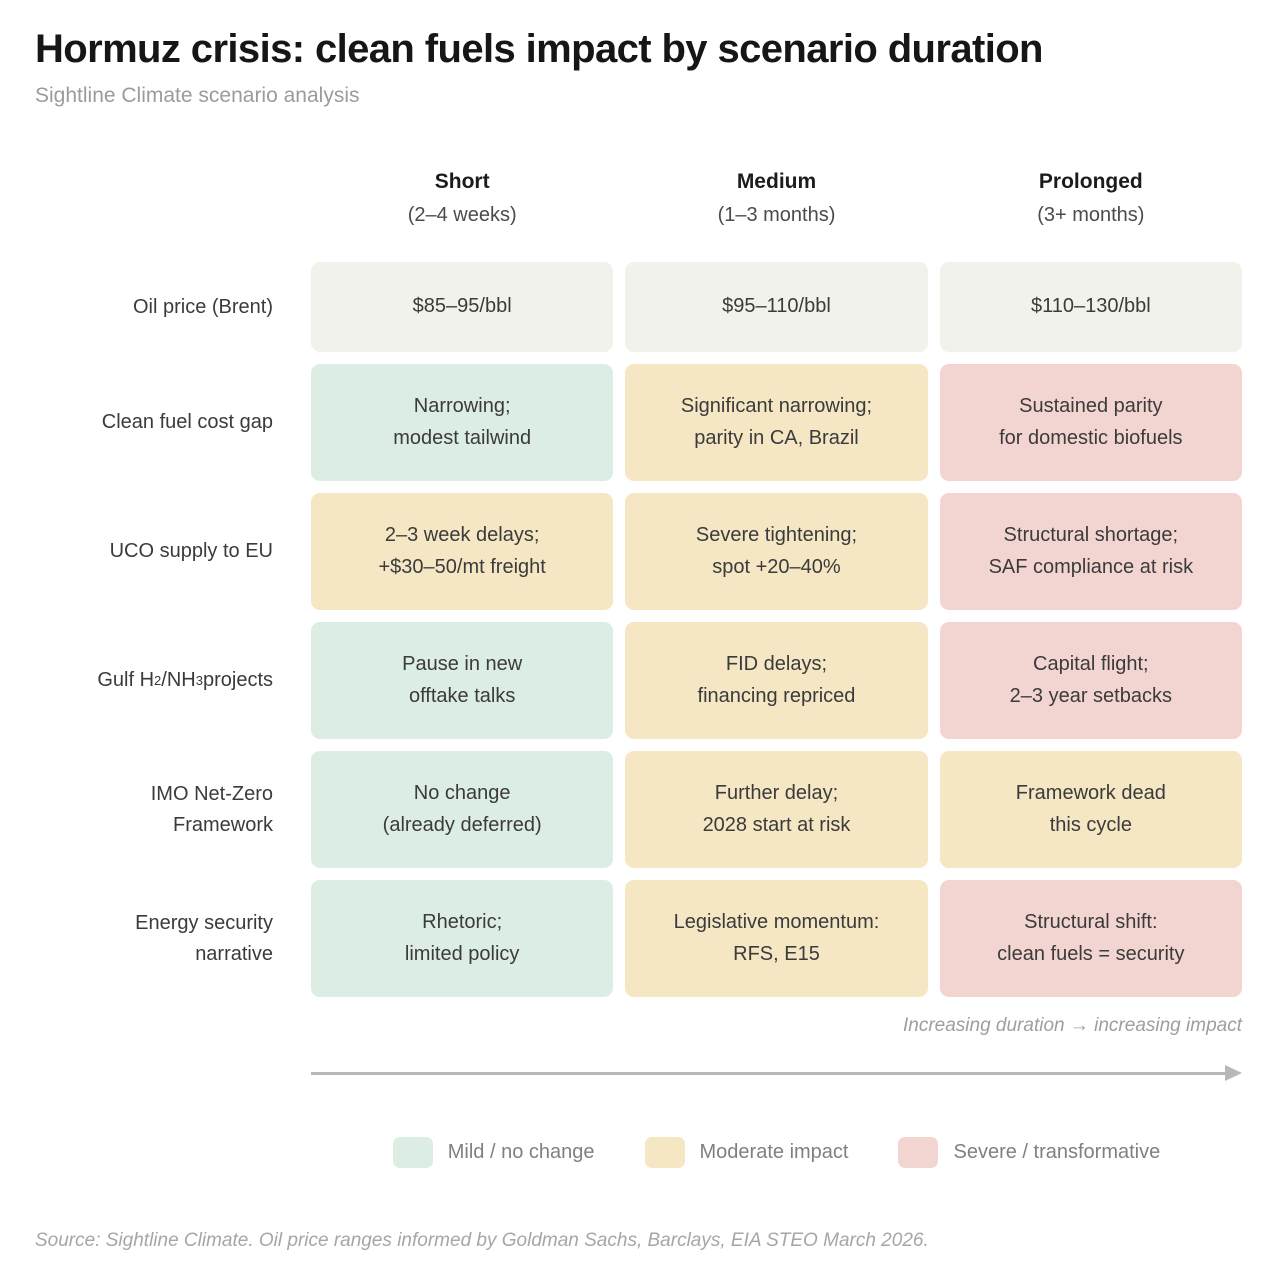  What do you see at coordinates (776, 215) in the screenshot?
I see `column-header-sublabel: (1–3 months)` at bounding box center [776, 215].